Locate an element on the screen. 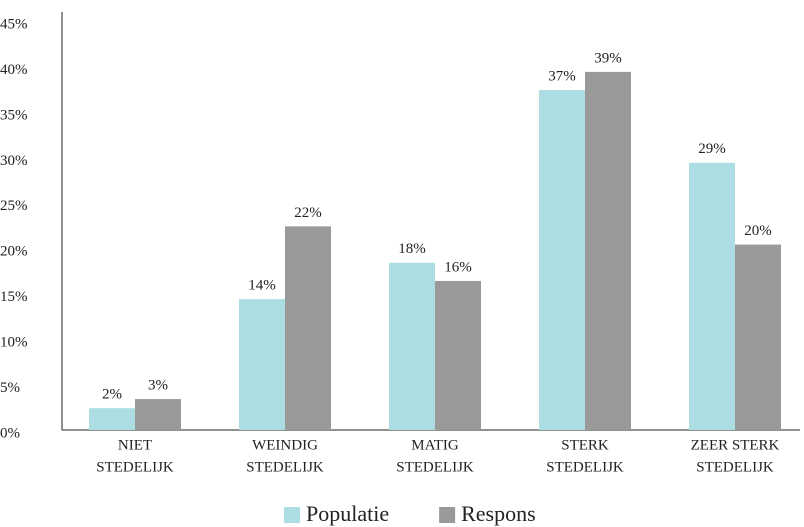  value-label: 22% is located at coordinates (308, 213).